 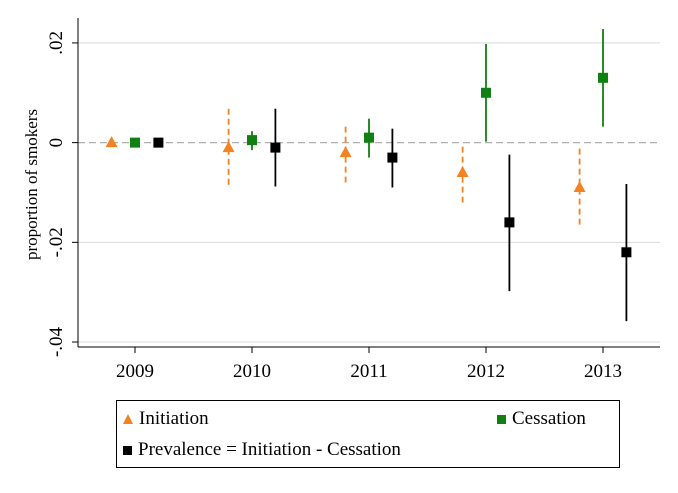 What do you see at coordinates (368, 371) in the screenshot?
I see `x-tick-label: 2011` at bounding box center [368, 371].